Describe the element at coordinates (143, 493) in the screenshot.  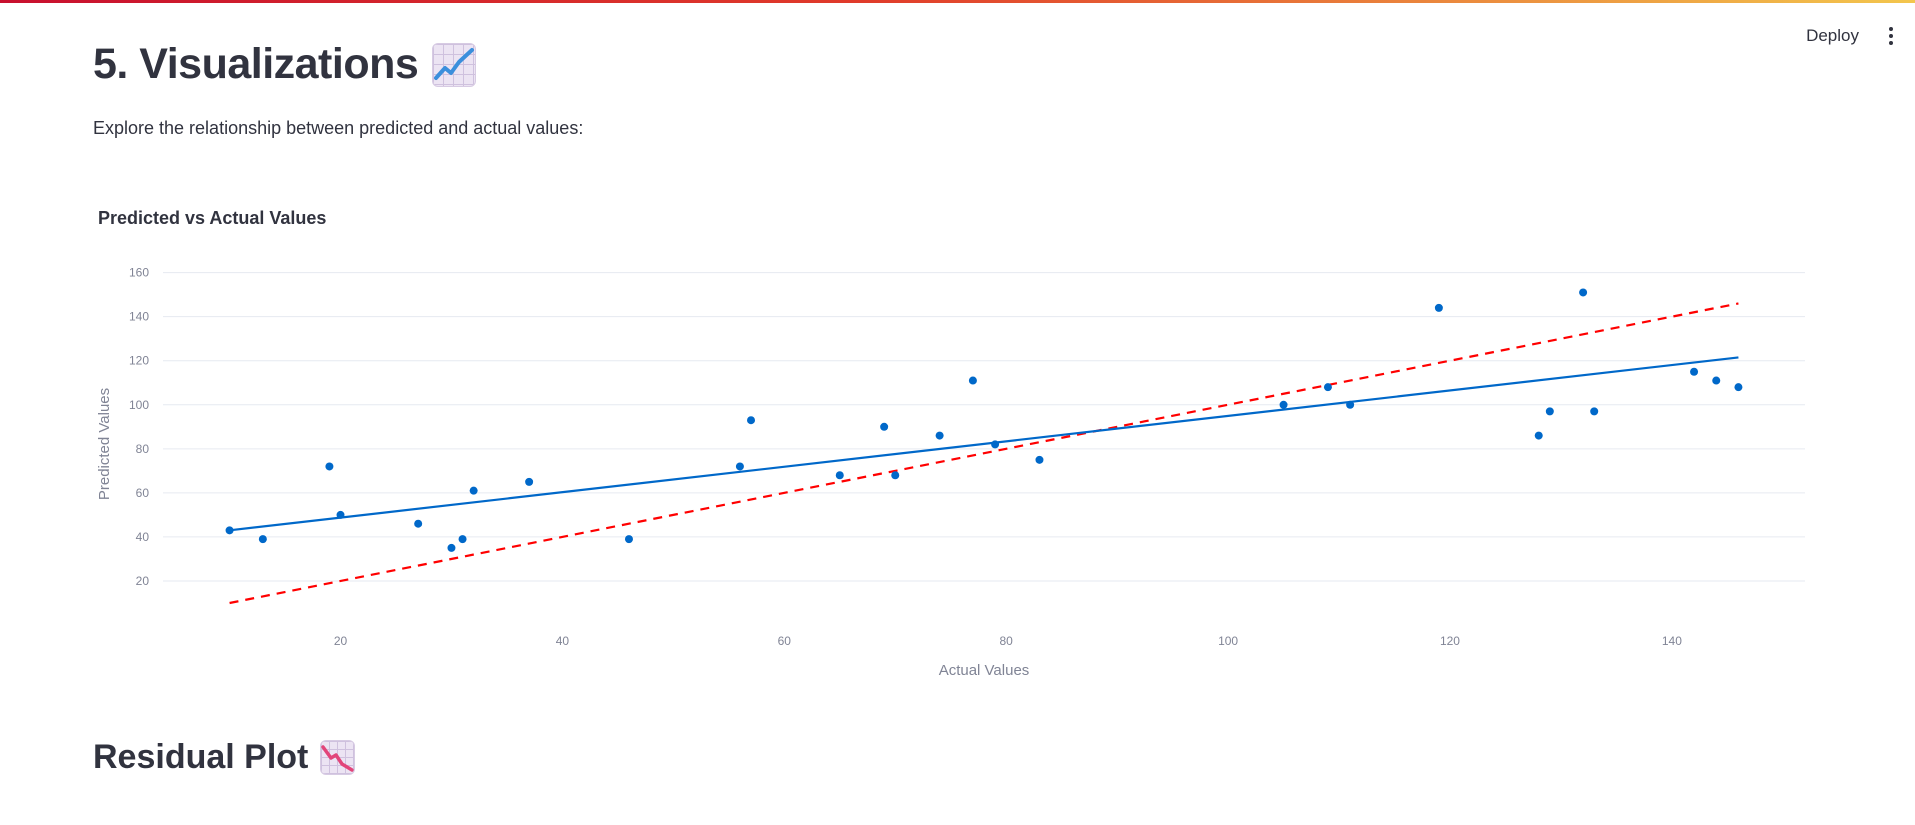
I see `y-tick-label: 60` at that location.